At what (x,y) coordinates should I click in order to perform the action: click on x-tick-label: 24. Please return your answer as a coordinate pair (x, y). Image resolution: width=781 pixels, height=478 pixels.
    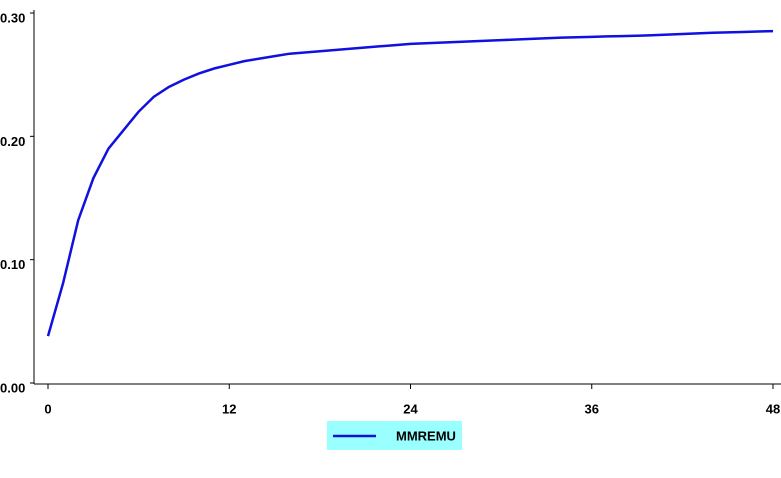
    Looking at the image, I should click on (410, 408).